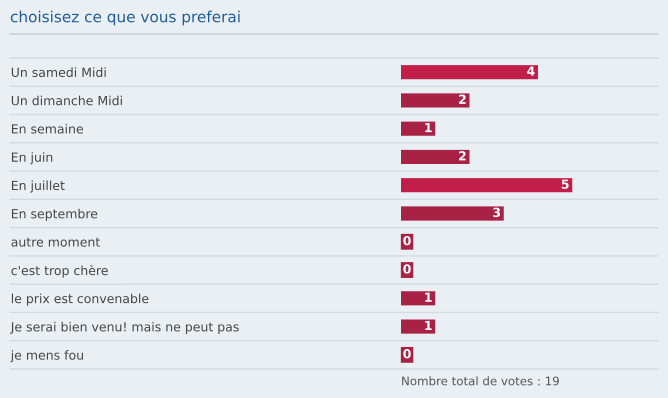 The image size is (668, 398). Describe the element at coordinates (55, 242) in the screenshot. I see `y-tick-label: autre moment` at that location.